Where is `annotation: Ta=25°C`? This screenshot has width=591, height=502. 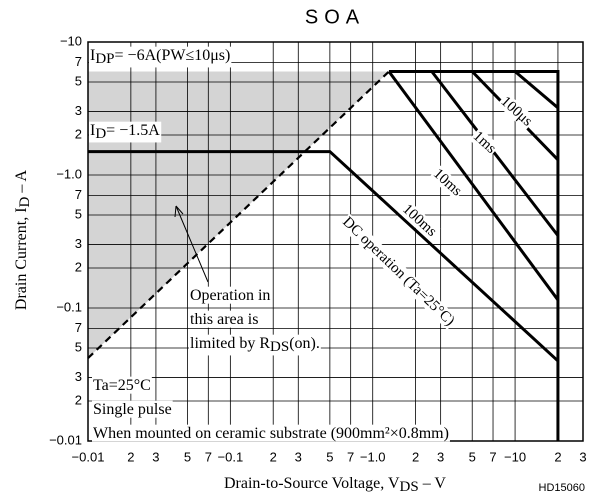 annotation: Ta=25°C is located at coordinates (122, 385).